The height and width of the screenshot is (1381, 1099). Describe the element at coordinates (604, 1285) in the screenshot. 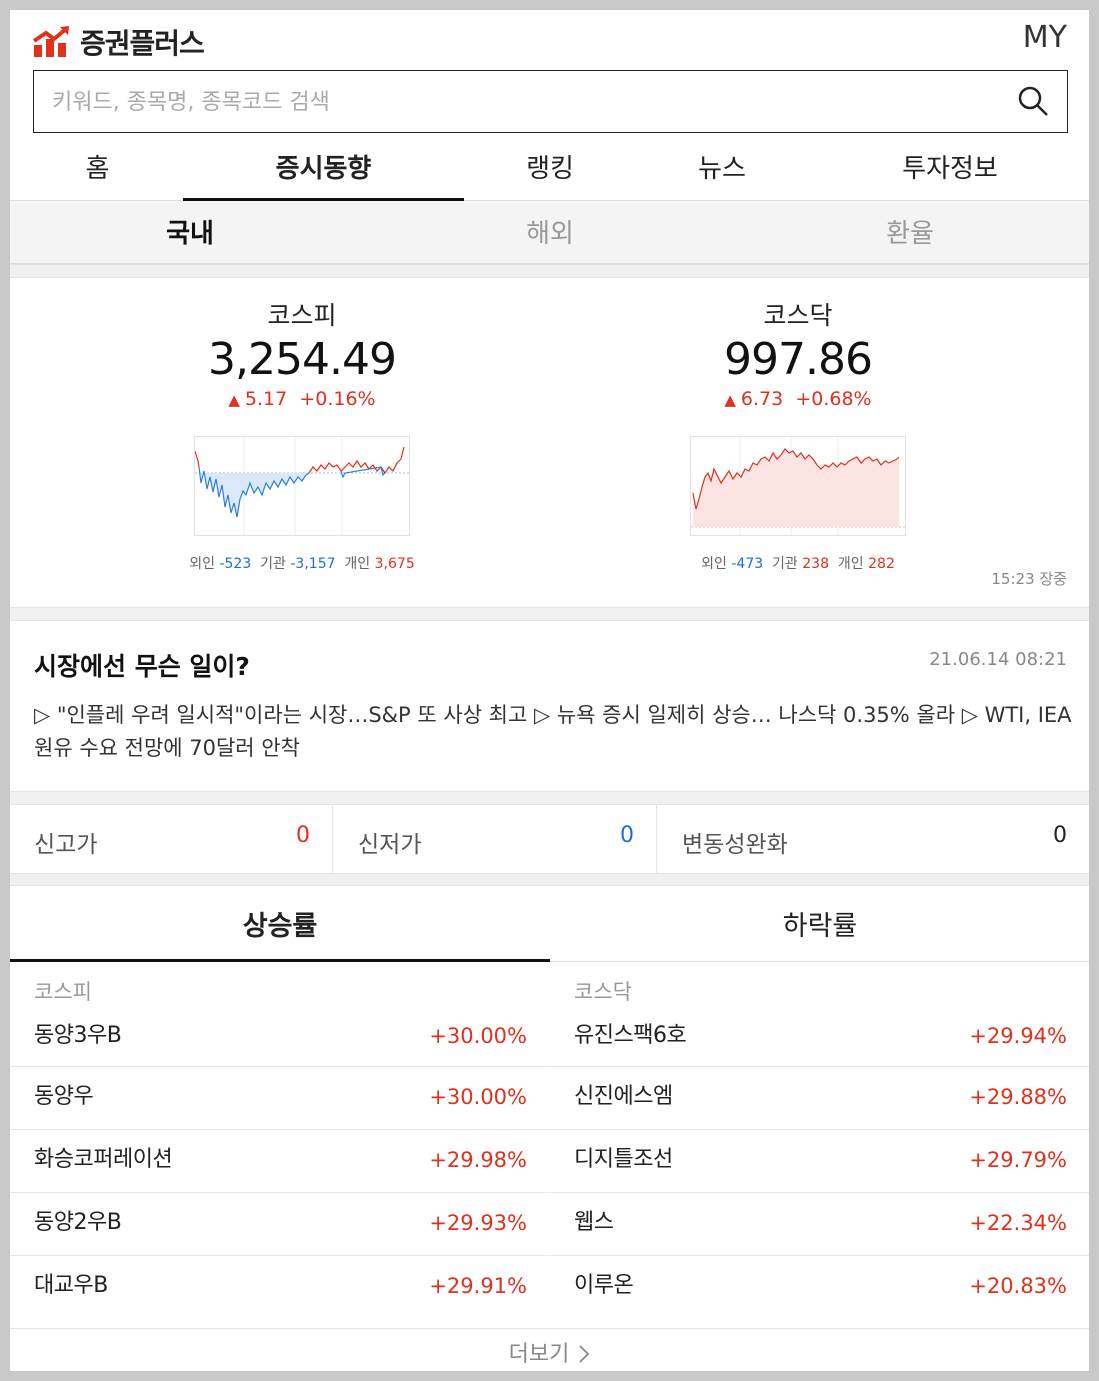

I see `stock-name: 이루온` at that location.